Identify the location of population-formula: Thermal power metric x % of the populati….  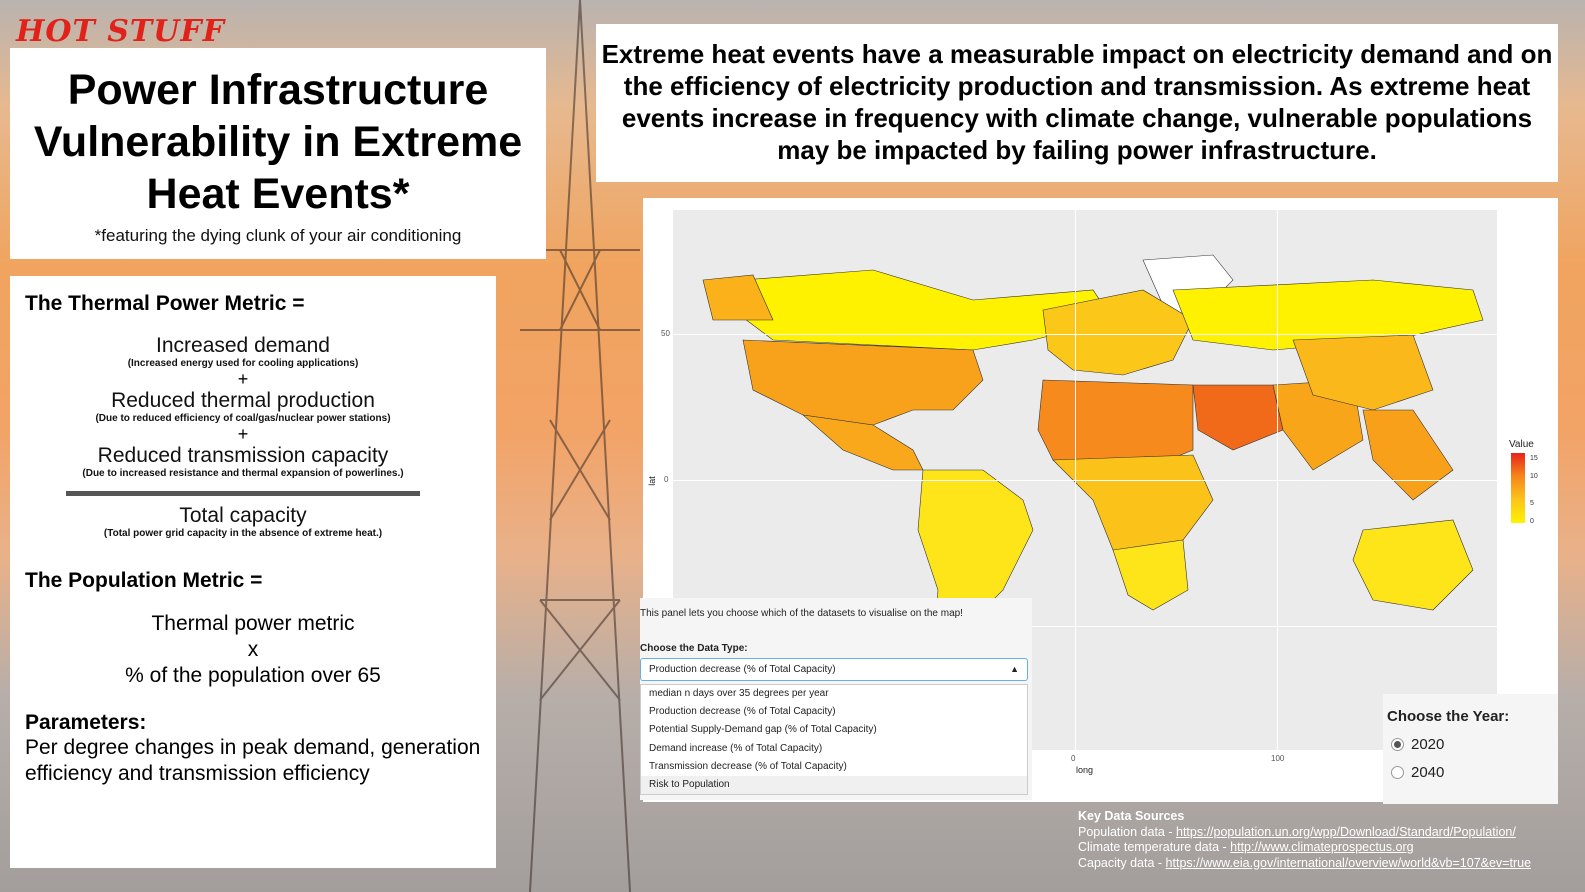
(253, 650).